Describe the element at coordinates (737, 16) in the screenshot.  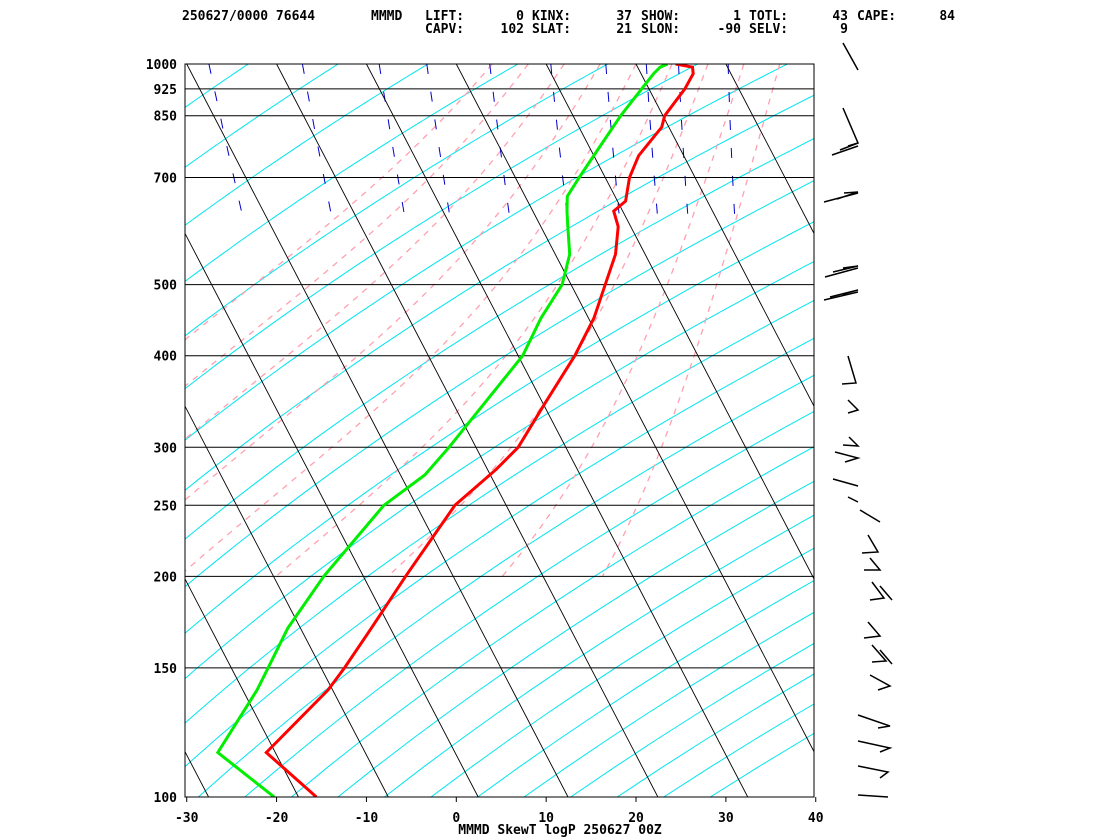
I see `index-show-value: 1` at that location.